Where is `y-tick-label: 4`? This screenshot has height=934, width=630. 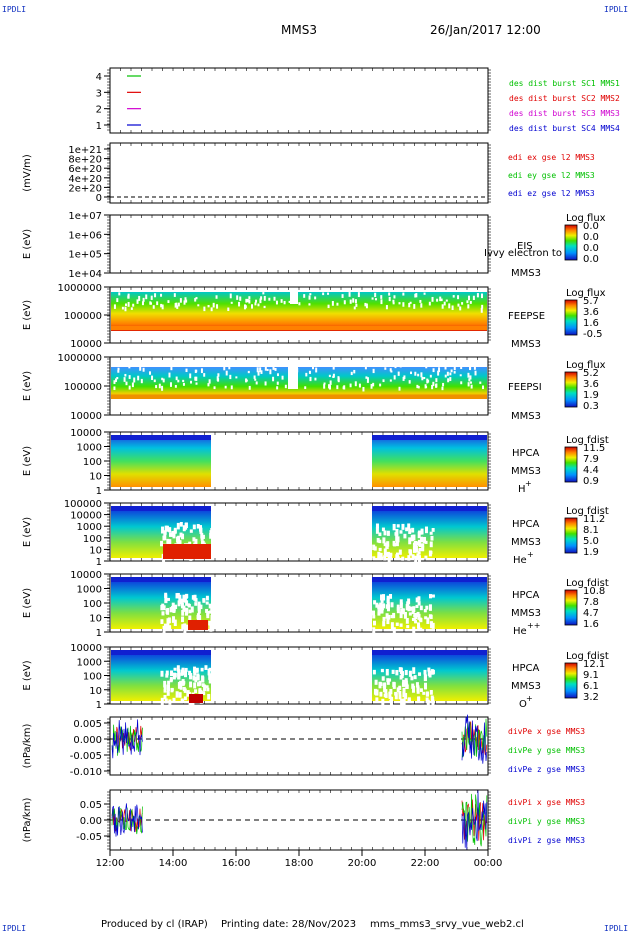 y-tick-label: 4 is located at coordinates (99, 77).